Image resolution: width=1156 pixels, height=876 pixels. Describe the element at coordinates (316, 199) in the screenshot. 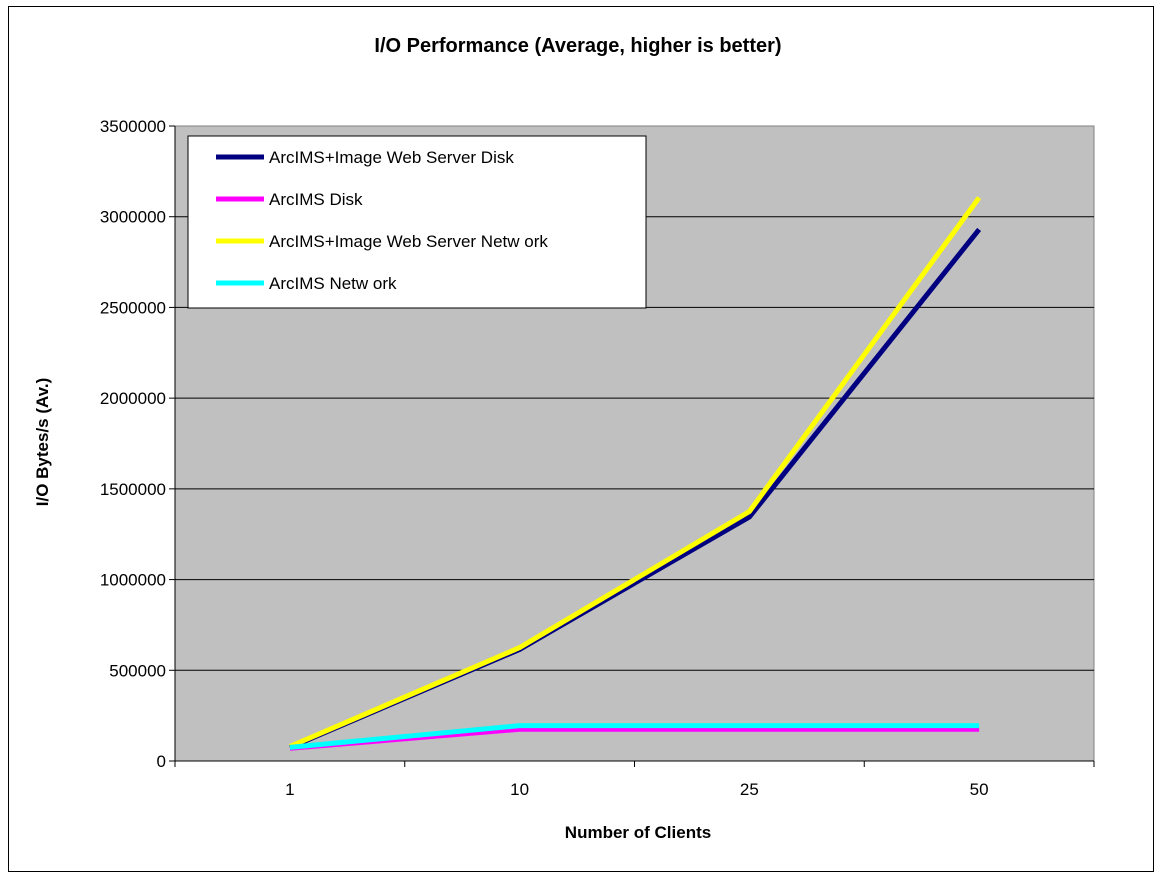

I see `legend-label: ArcIMS Disk` at that location.